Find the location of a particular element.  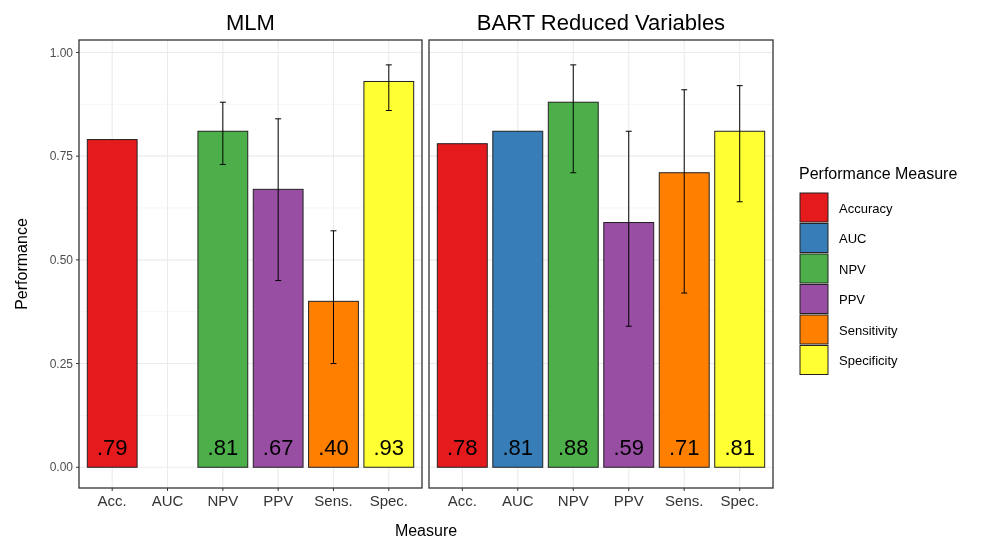

legend-title: Performance Measure is located at coordinates (878, 173).